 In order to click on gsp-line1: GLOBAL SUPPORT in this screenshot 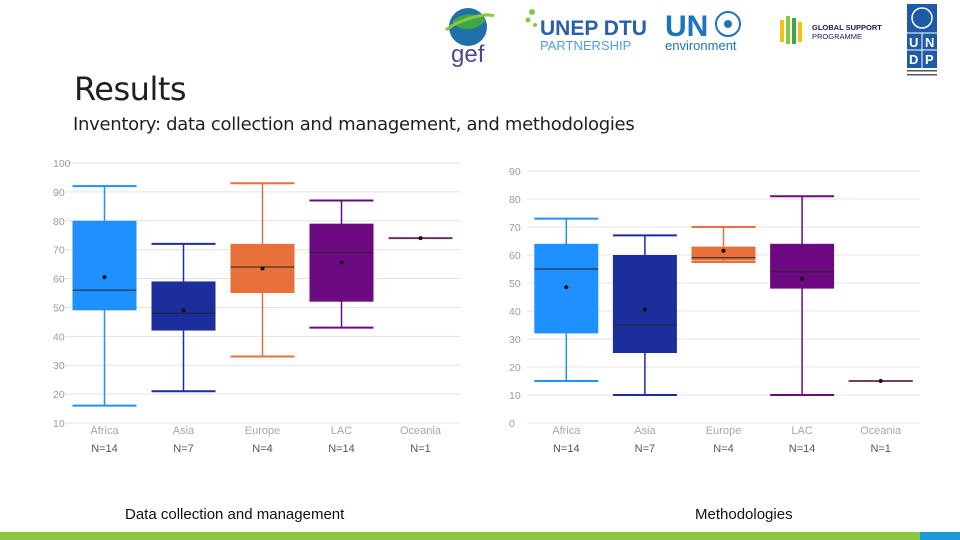, I will do `click(847, 27)`.